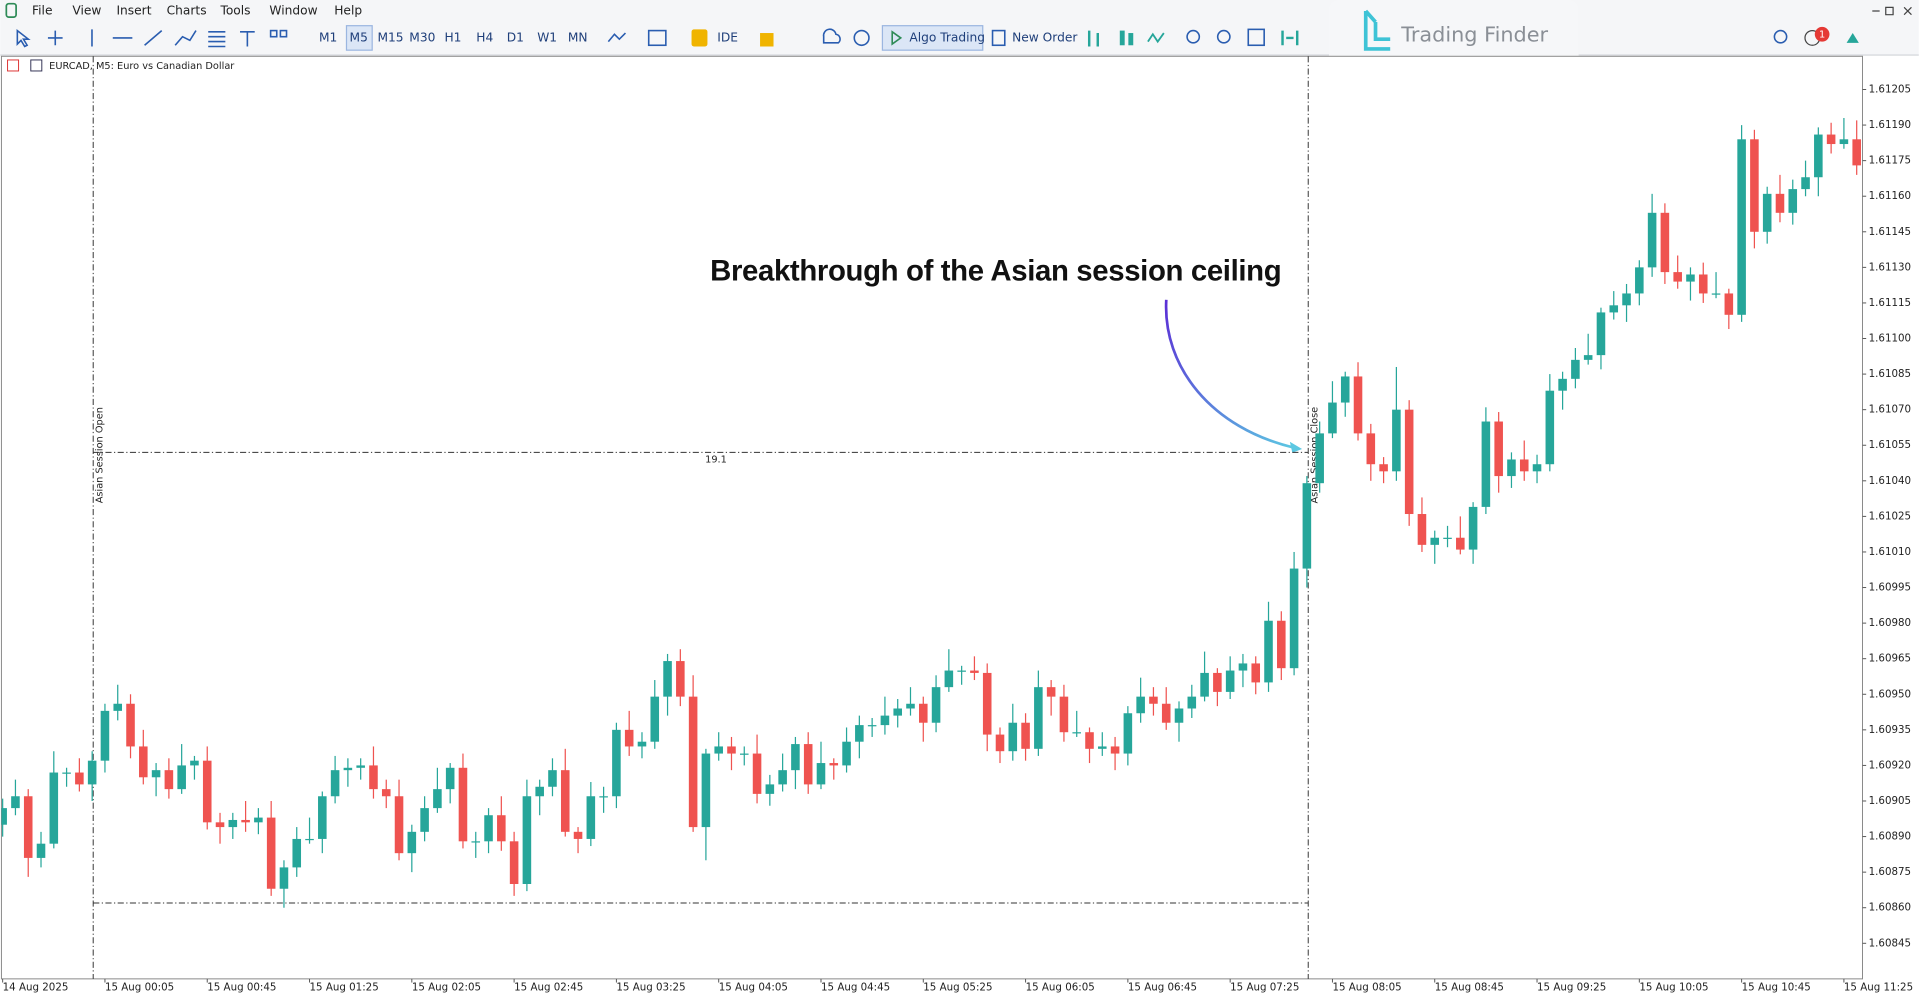 The width and height of the screenshot is (1919, 996). I want to click on candles-icon, so click(1122, 38).